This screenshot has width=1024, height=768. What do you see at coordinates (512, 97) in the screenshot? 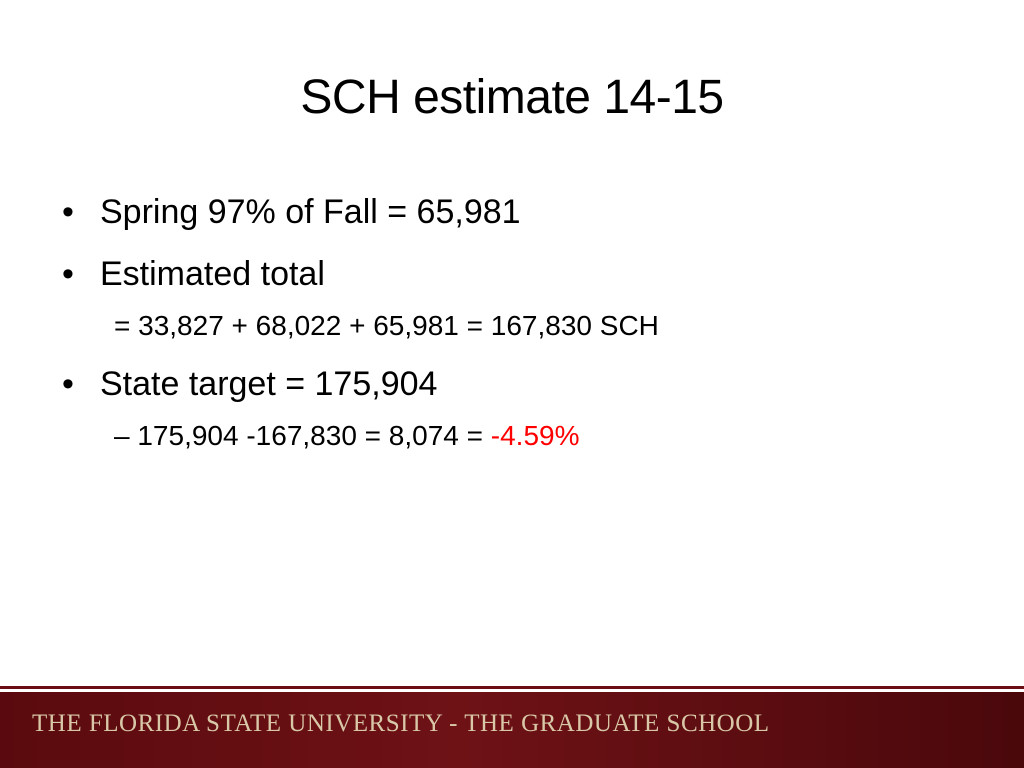
I see `slide-title: SCH estimate 14-15` at bounding box center [512, 97].